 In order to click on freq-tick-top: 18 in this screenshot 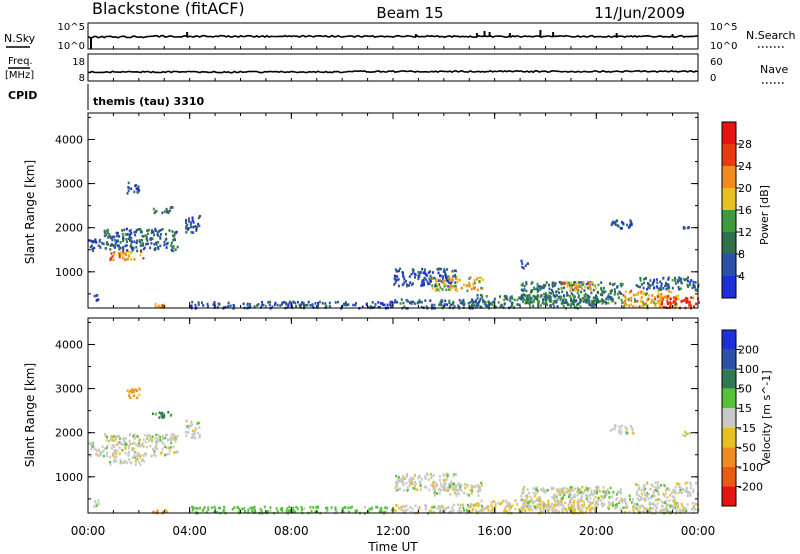, I will do `click(78, 62)`.